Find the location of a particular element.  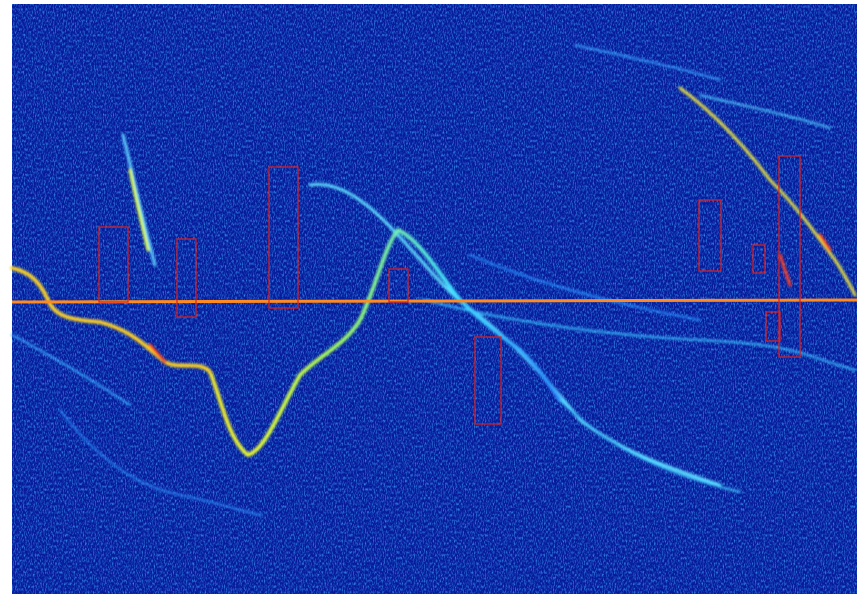

horizontal-line is located at coordinates (434, 301).